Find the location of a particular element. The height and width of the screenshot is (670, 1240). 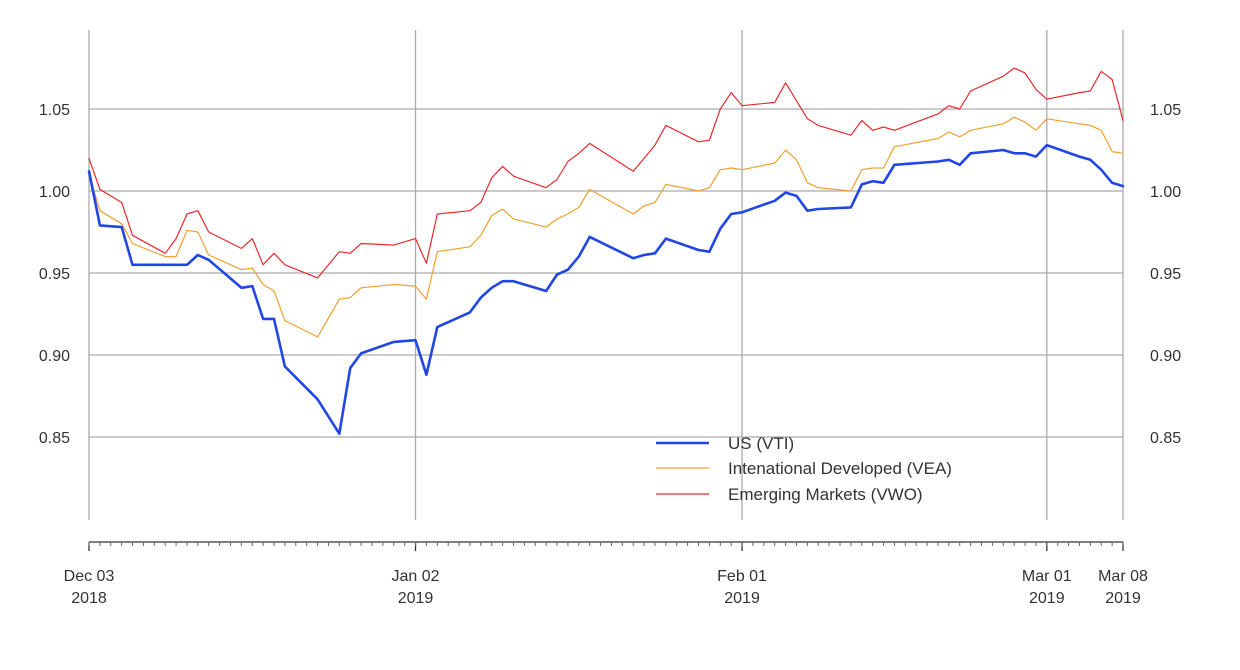

x-tick-label-date: Feb 01 is located at coordinates (742, 576).